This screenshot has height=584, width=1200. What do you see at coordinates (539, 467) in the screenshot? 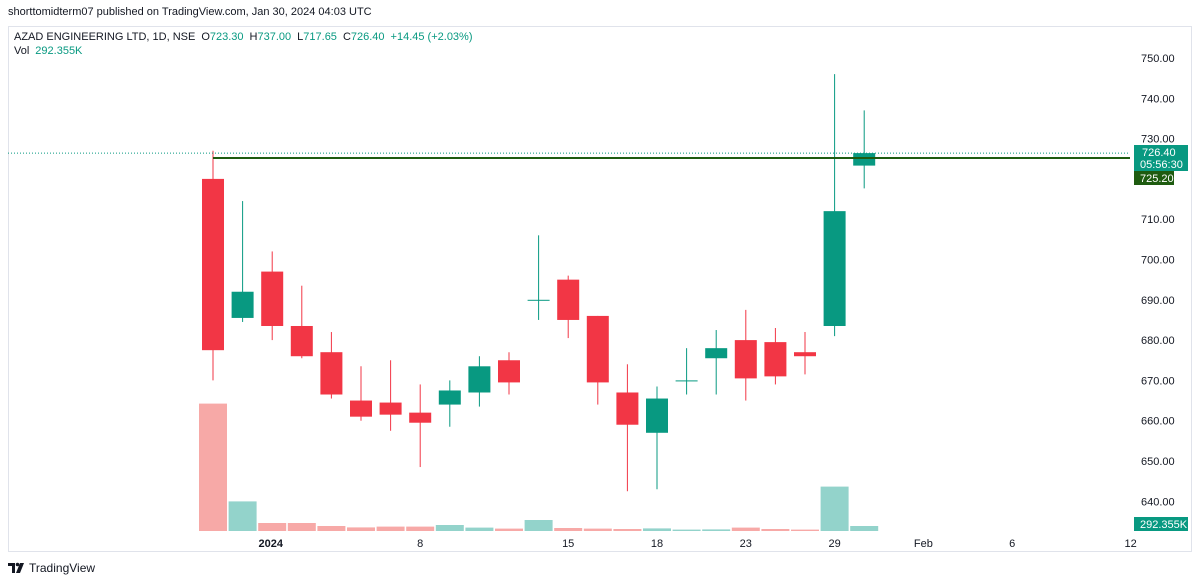
I see `volume-bars` at bounding box center [539, 467].